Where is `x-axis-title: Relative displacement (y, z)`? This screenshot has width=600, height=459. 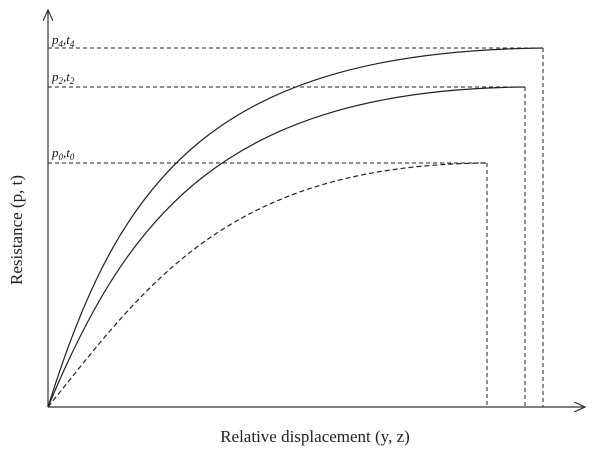
x-axis-title: Relative displacement (y, z) is located at coordinates (315, 436).